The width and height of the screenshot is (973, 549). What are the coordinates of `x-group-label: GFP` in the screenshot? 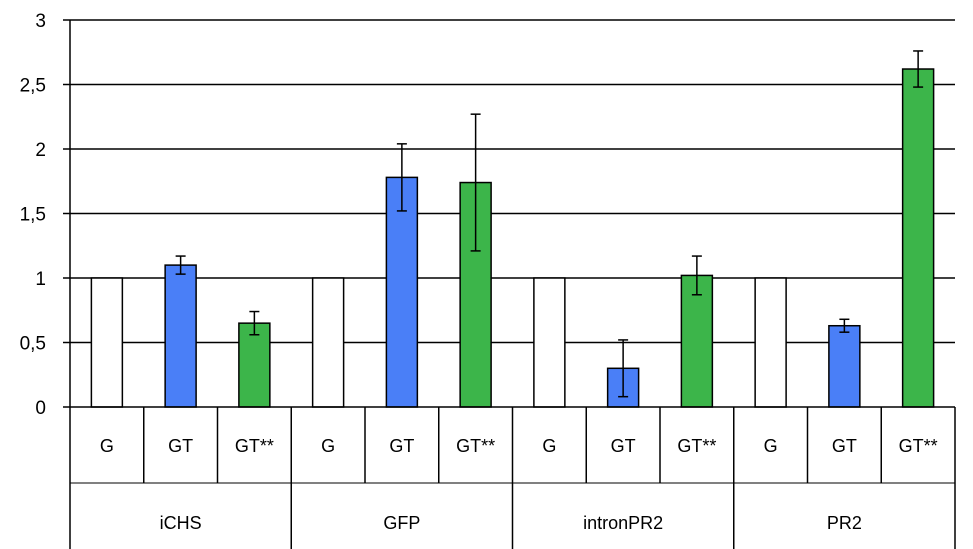 It's located at (401, 523).